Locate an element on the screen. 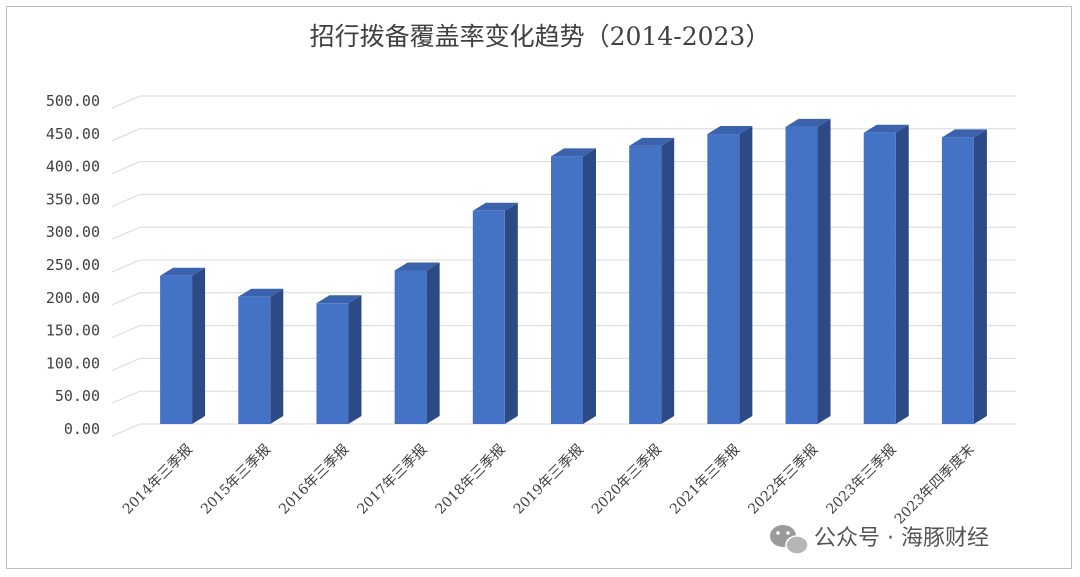  y-tick-label: 150.00 is located at coordinates (73, 331).